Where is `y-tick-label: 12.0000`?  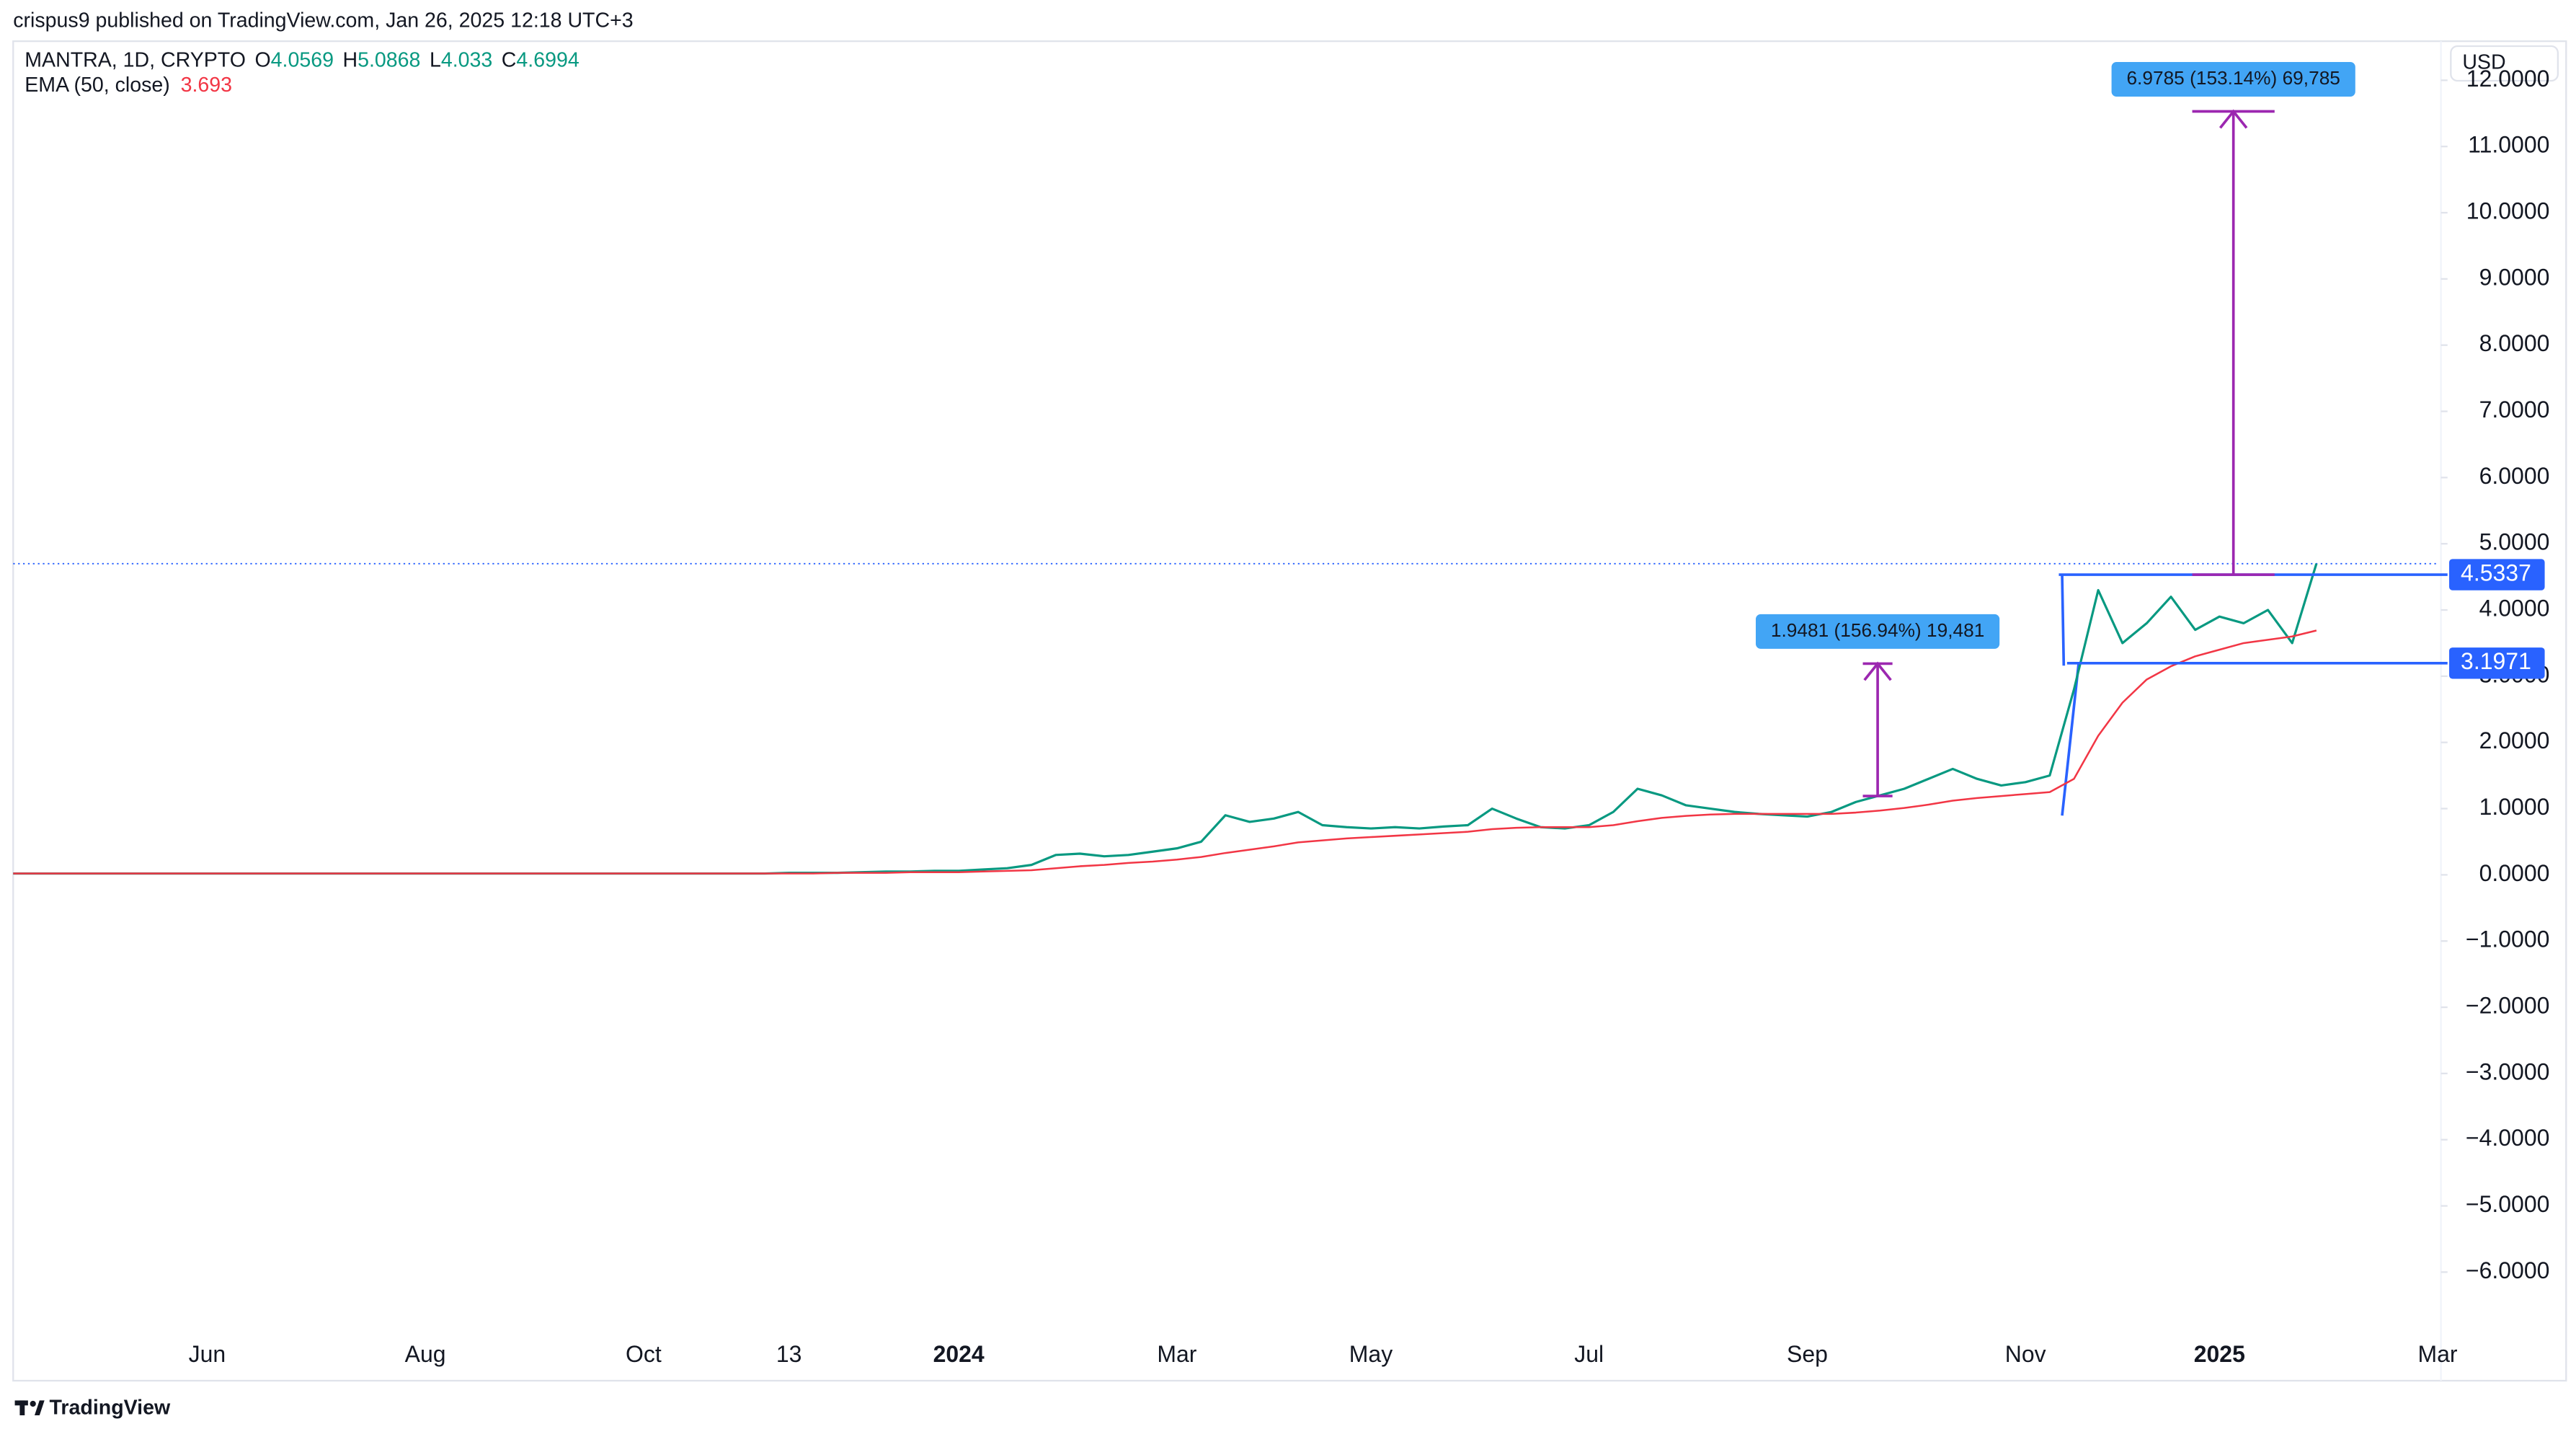 y-tick-label: 12.0000 is located at coordinates (2508, 79).